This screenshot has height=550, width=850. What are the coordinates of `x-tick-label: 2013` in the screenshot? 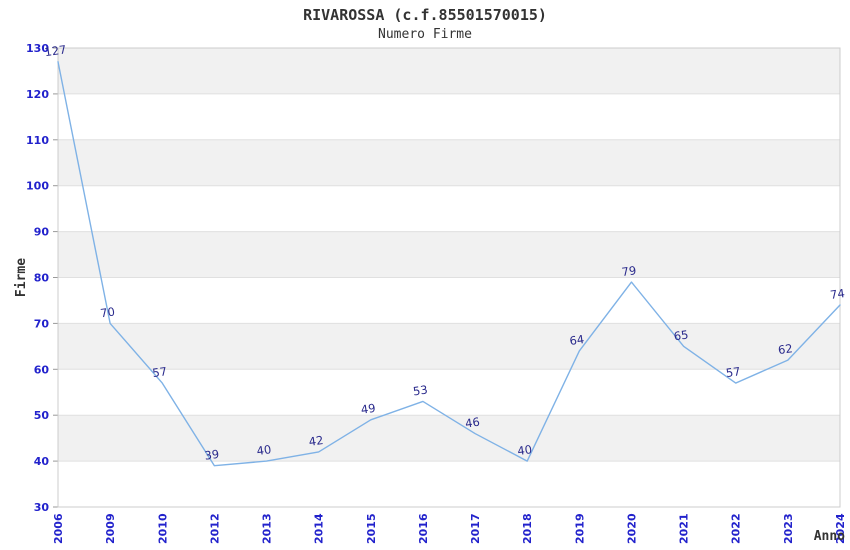 It's located at (267, 528).